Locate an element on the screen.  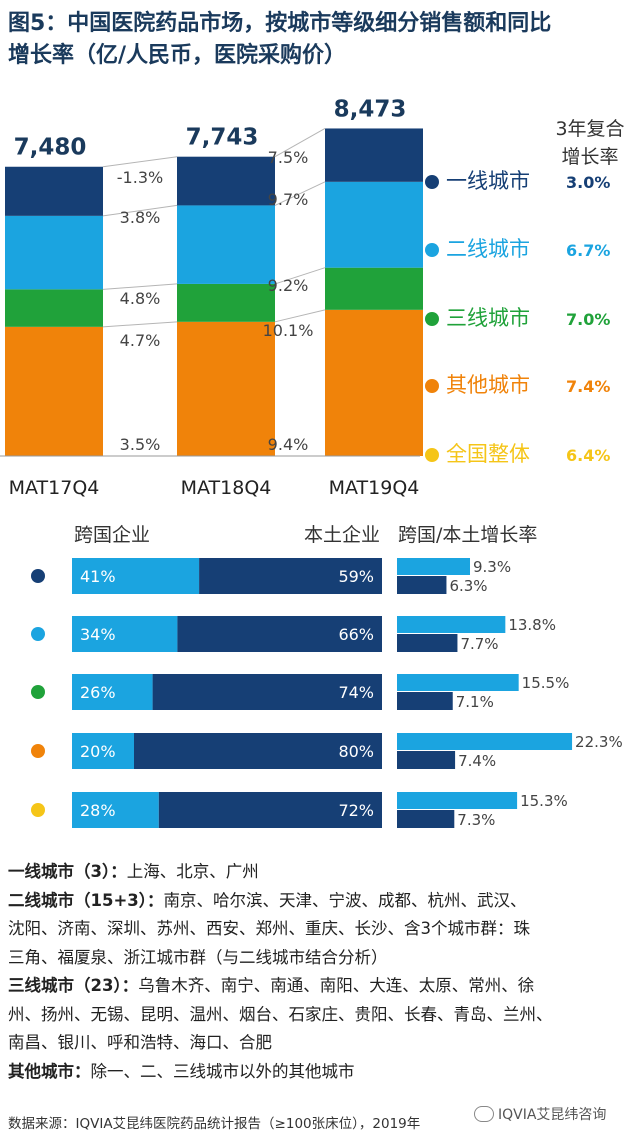
header-mnc: 跨国企业 is located at coordinates (112, 535).